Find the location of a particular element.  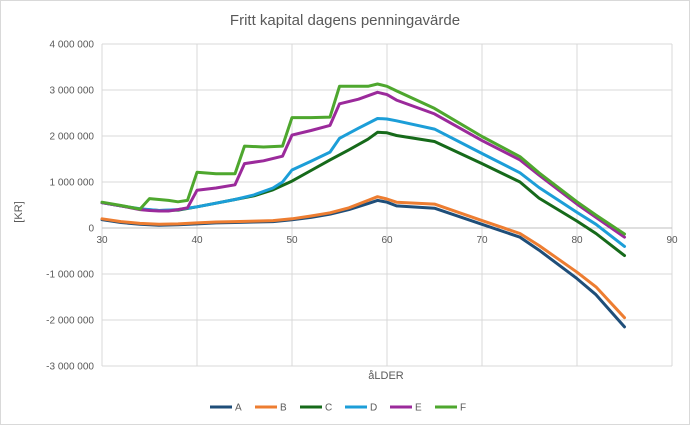

y-tick-label: -3 000 000 is located at coordinates (70, 367).